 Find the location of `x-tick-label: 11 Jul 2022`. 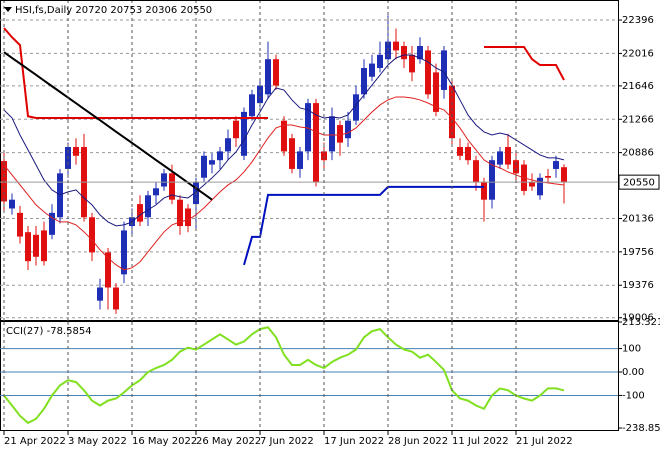

x-tick-label: 11 Jul 2022 is located at coordinates (480, 441).